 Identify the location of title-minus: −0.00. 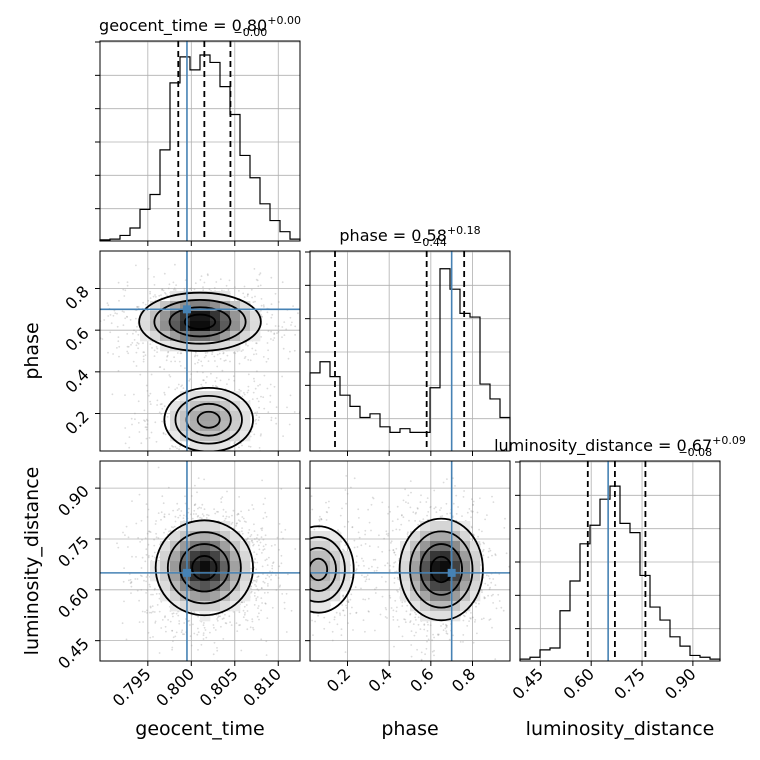
(251, 32).